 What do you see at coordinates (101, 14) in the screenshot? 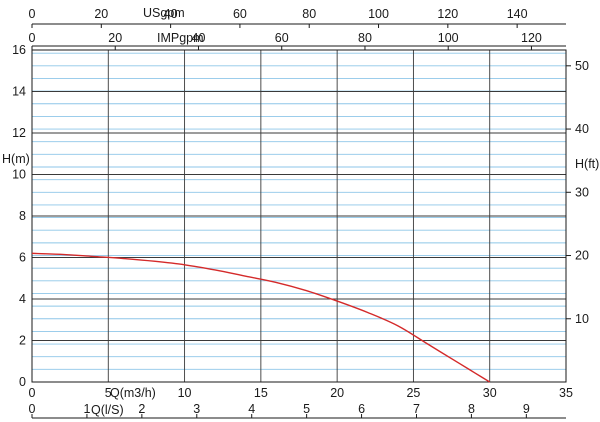
I see `top-usgpm-tick-label: 20` at bounding box center [101, 14].